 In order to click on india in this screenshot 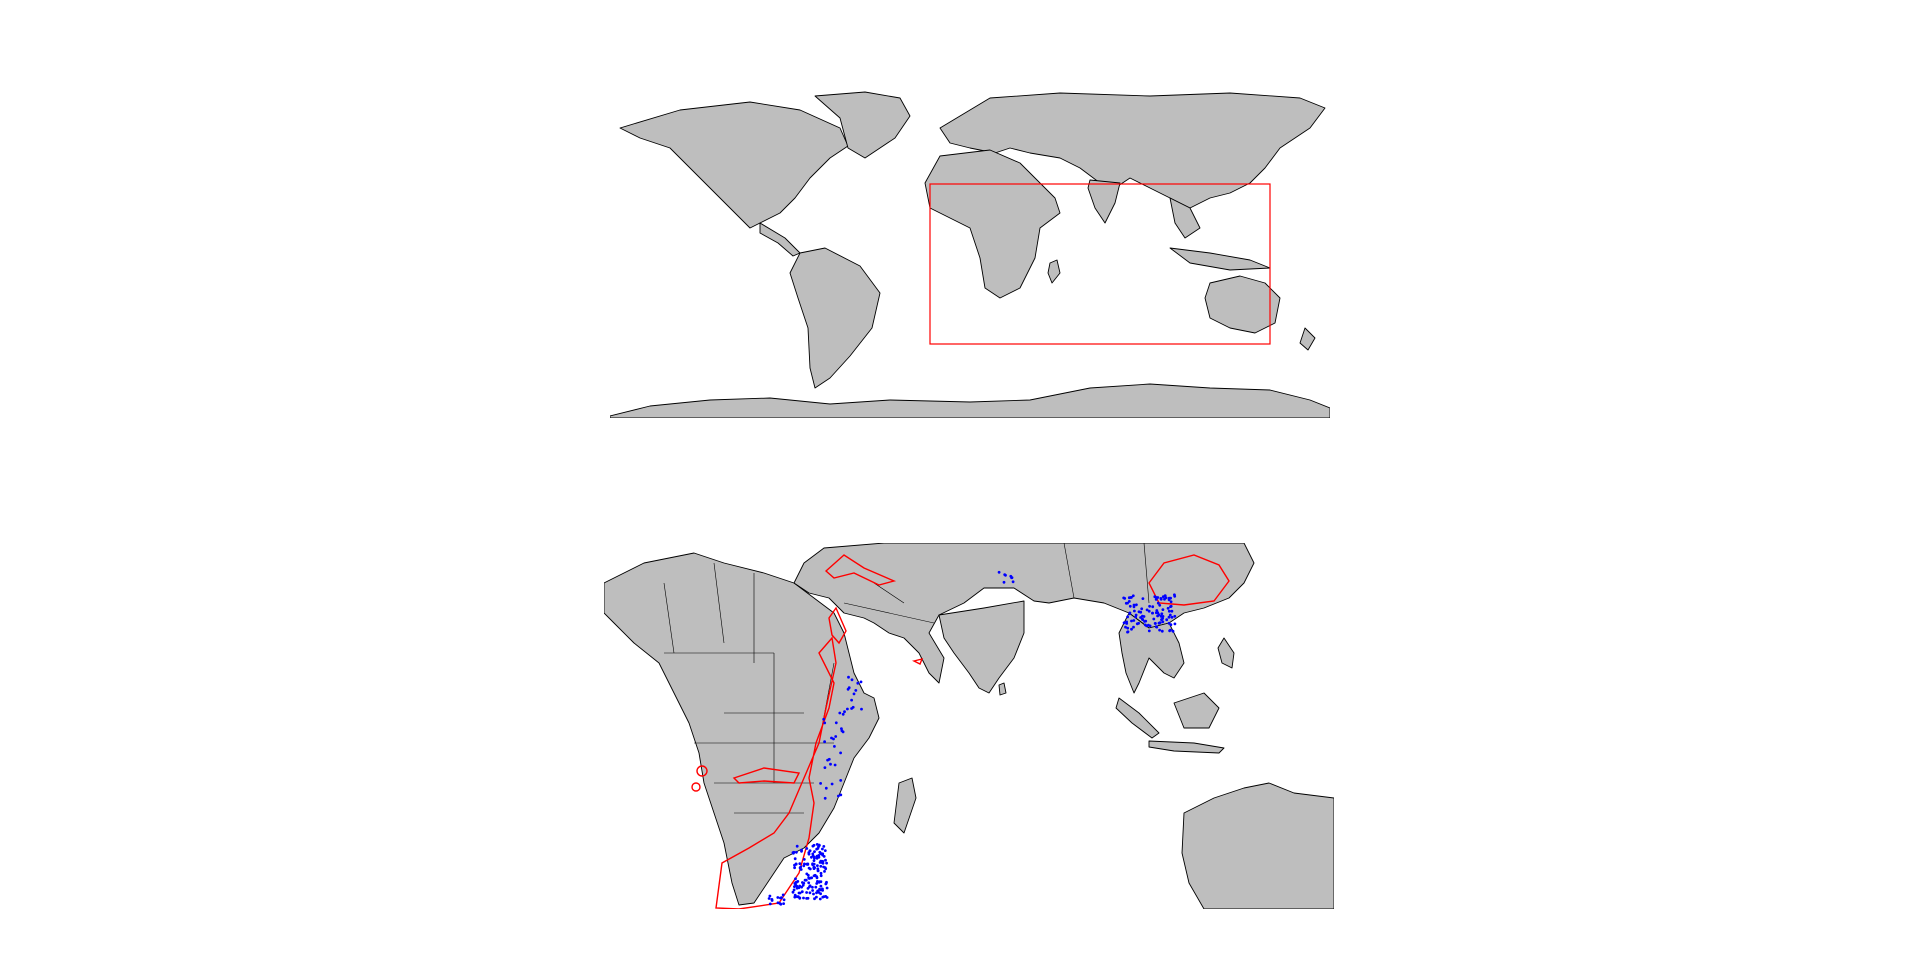, I will do `click(1104, 201)`.